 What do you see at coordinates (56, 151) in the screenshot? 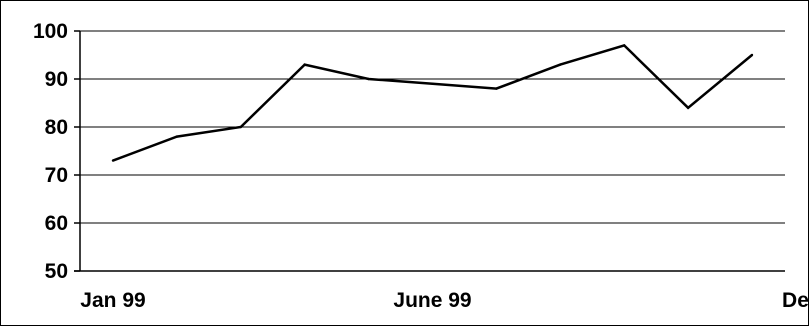
I see `y-axis-ticks: 50 60 70 80 90 100` at bounding box center [56, 151].